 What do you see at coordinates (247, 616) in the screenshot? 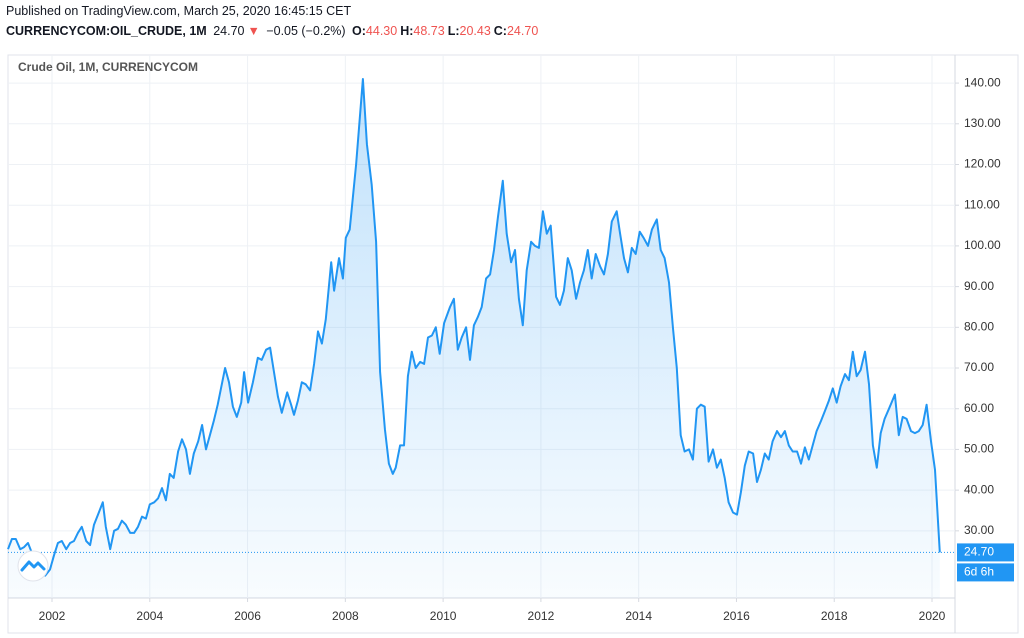
I see `x-tick-label: 2006` at bounding box center [247, 616].